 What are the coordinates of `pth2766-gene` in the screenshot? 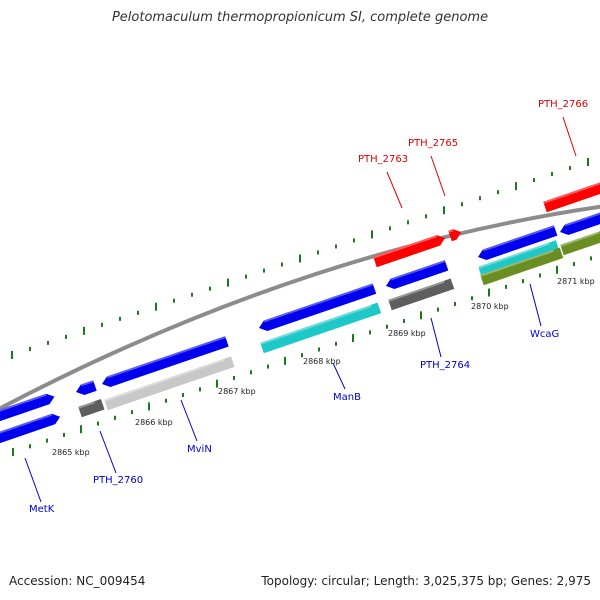 It's located at (571, 196).